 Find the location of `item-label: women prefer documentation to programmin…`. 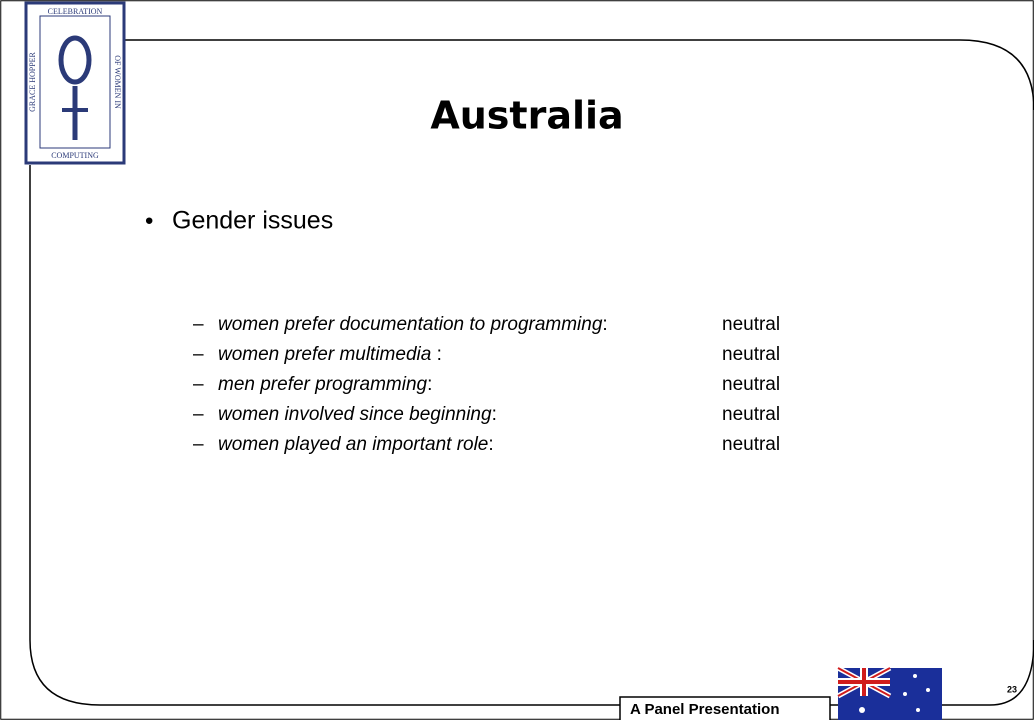

item-label: women prefer documentation to programmin… is located at coordinates (410, 324).